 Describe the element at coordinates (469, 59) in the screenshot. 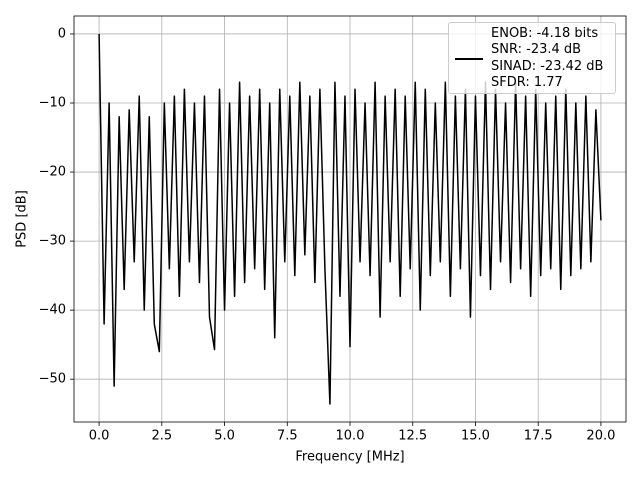

I see `legend-swatch` at that location.